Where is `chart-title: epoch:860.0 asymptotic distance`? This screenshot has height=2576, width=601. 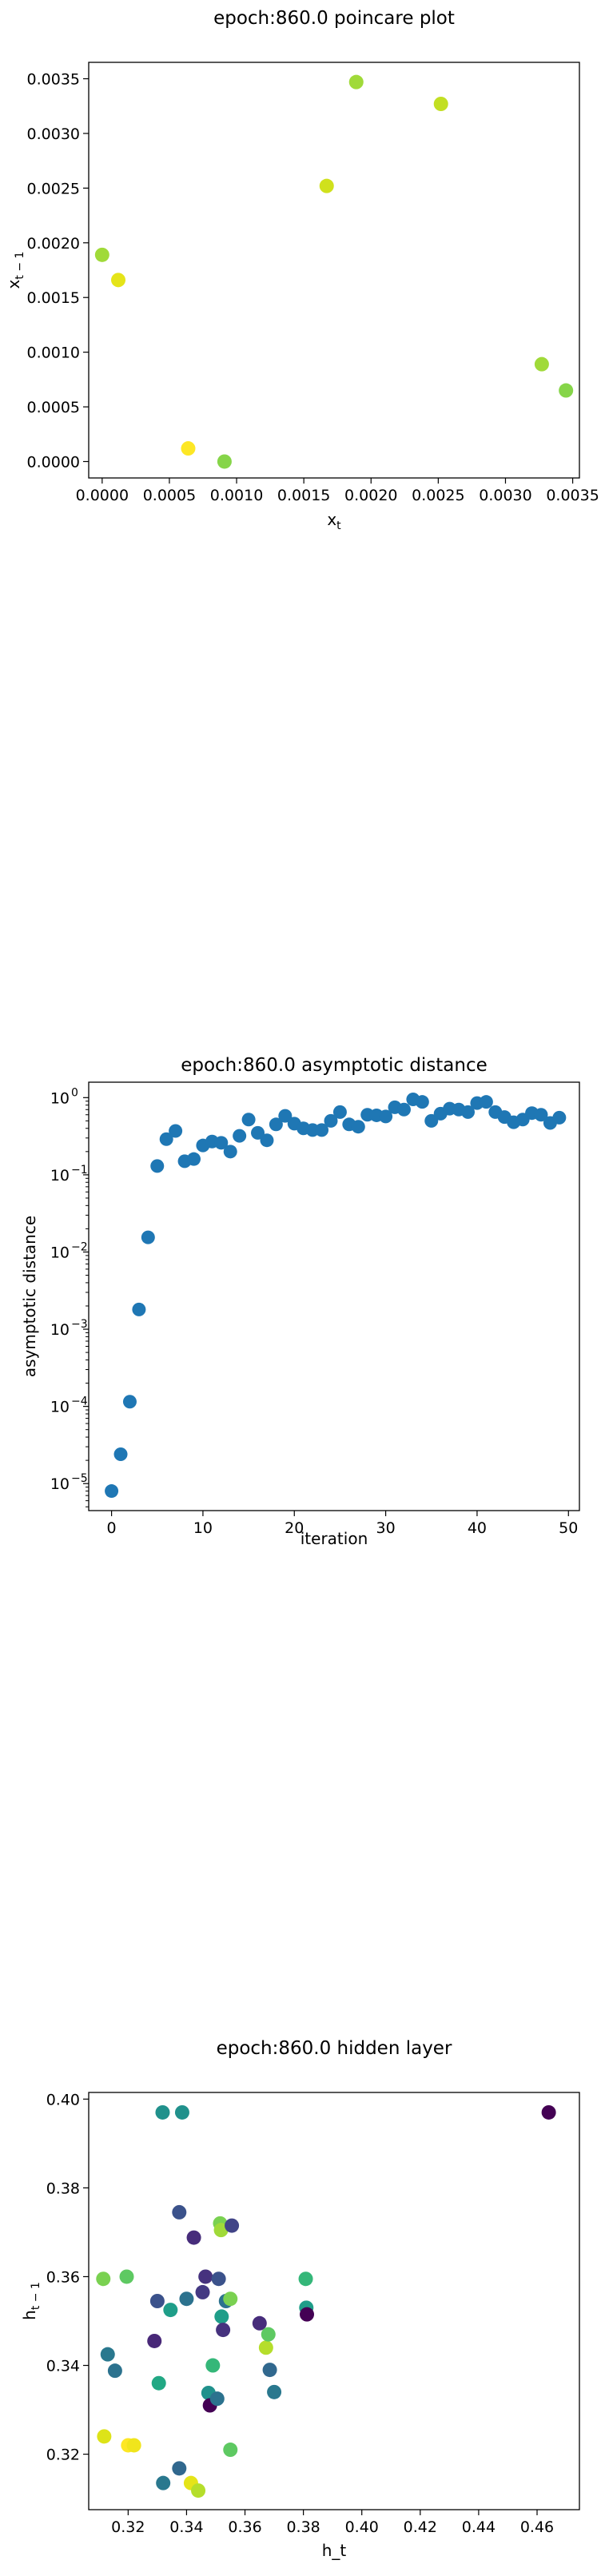
chart-title: epoch:860.0 asymptotic distance is located at coordinates (334, 1065).